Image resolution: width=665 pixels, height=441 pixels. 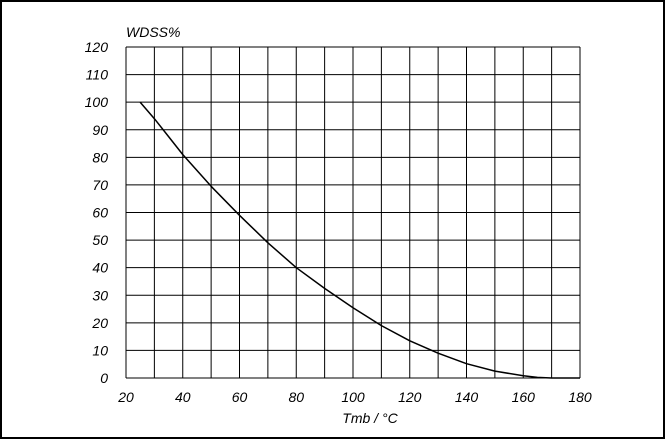 I want to click on x-tick-label: 100, so click(x=353, y=397).